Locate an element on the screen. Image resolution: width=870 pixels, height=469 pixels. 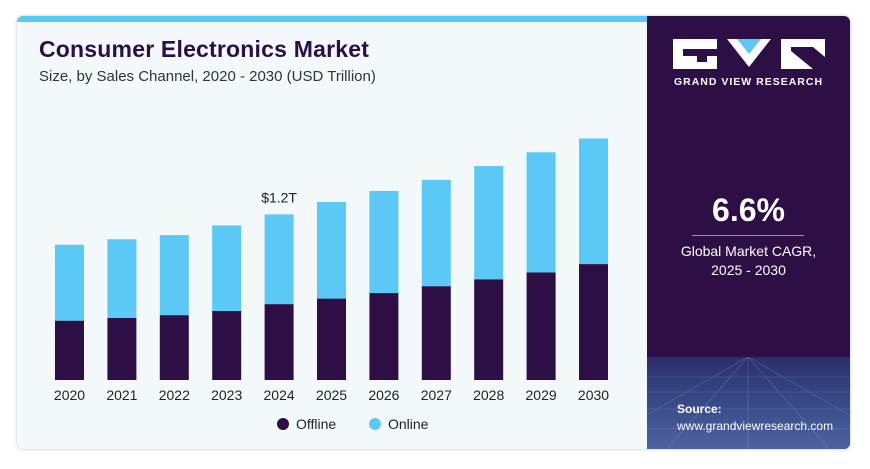
bar-online-2026 is located at coordinates (384, 242).